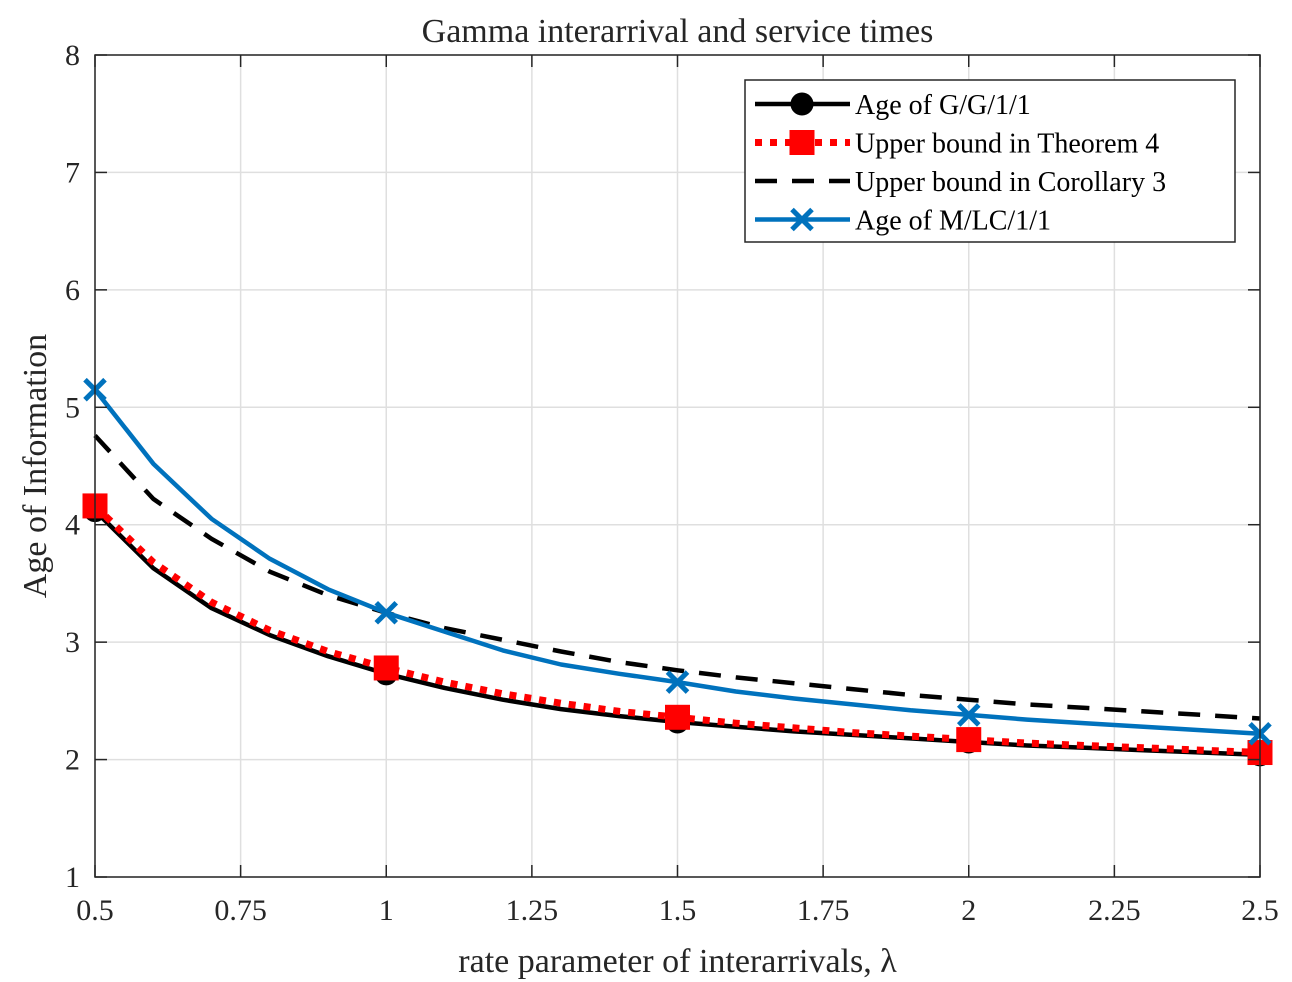 This screenshot has height=982, width=1292. What do you see at coordinates (72, 290) in the screenshot?
I see `y-tick-label: 6` at bounding box center [72, 290].